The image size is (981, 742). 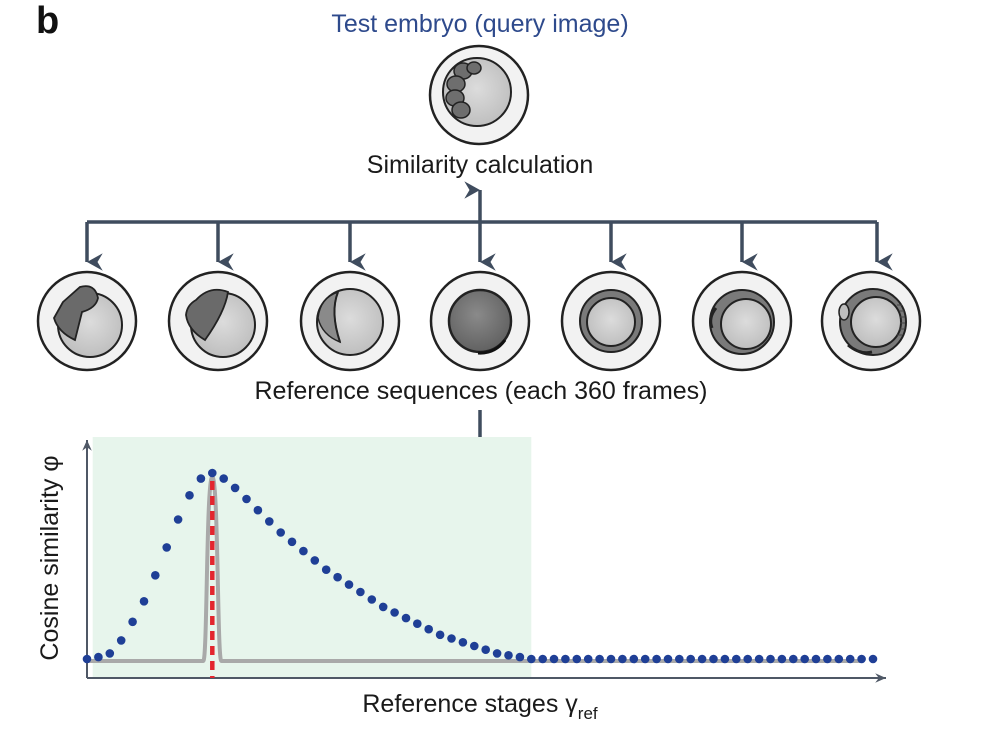 What do you see at coordinates (871, 321) in the screenshot?
I see `reference-embryo-7-icon` at bounding box center [871, 321].